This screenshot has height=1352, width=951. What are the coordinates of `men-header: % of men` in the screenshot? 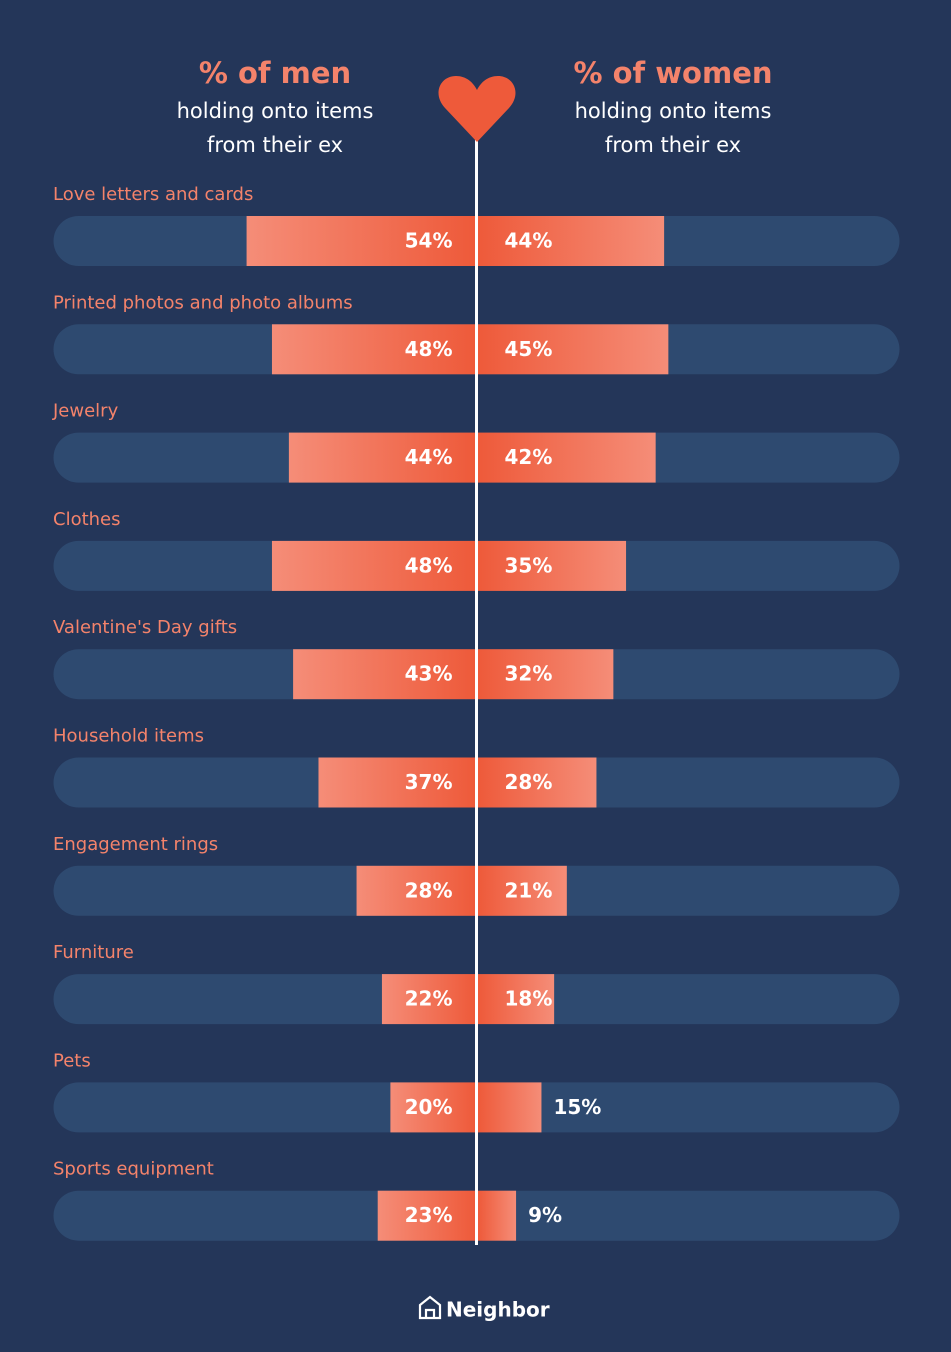 It's located at (275, 73).